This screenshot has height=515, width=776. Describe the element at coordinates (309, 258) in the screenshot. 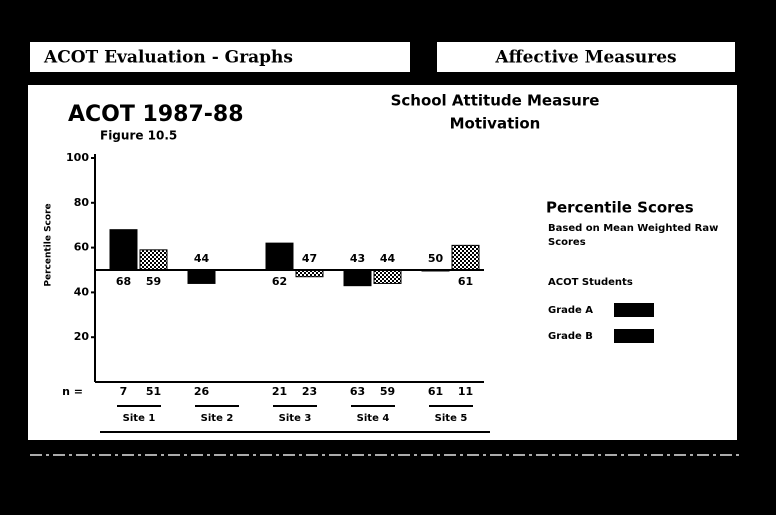

I see `value-label: 47` at that location.